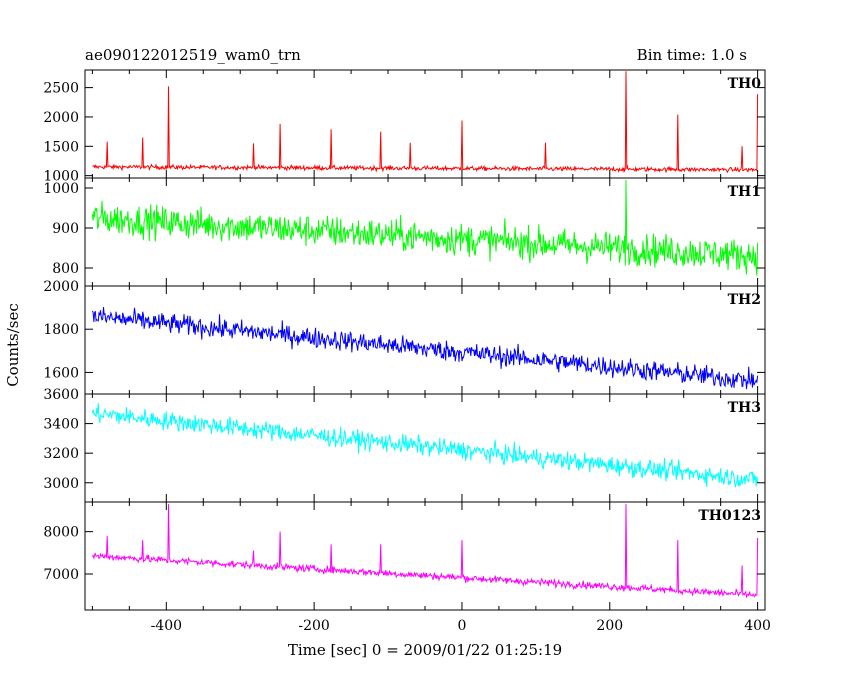  Describe the element at coordinates (425, 650) in the screenshot. I see `x-axis-label: Time [sec] 0 = 2009/01/22 01:25:19` at that location.